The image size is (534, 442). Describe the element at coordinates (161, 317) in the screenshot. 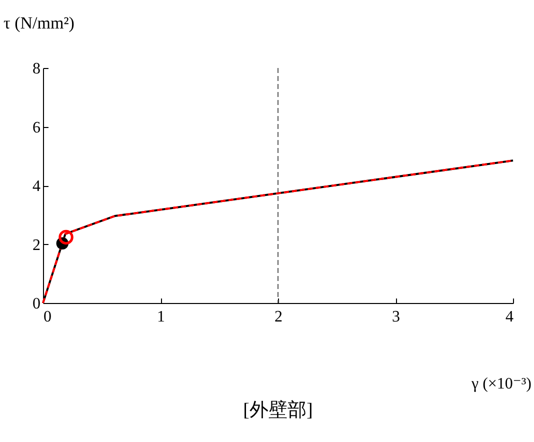

I see `x-tick-label: 1` at that location.